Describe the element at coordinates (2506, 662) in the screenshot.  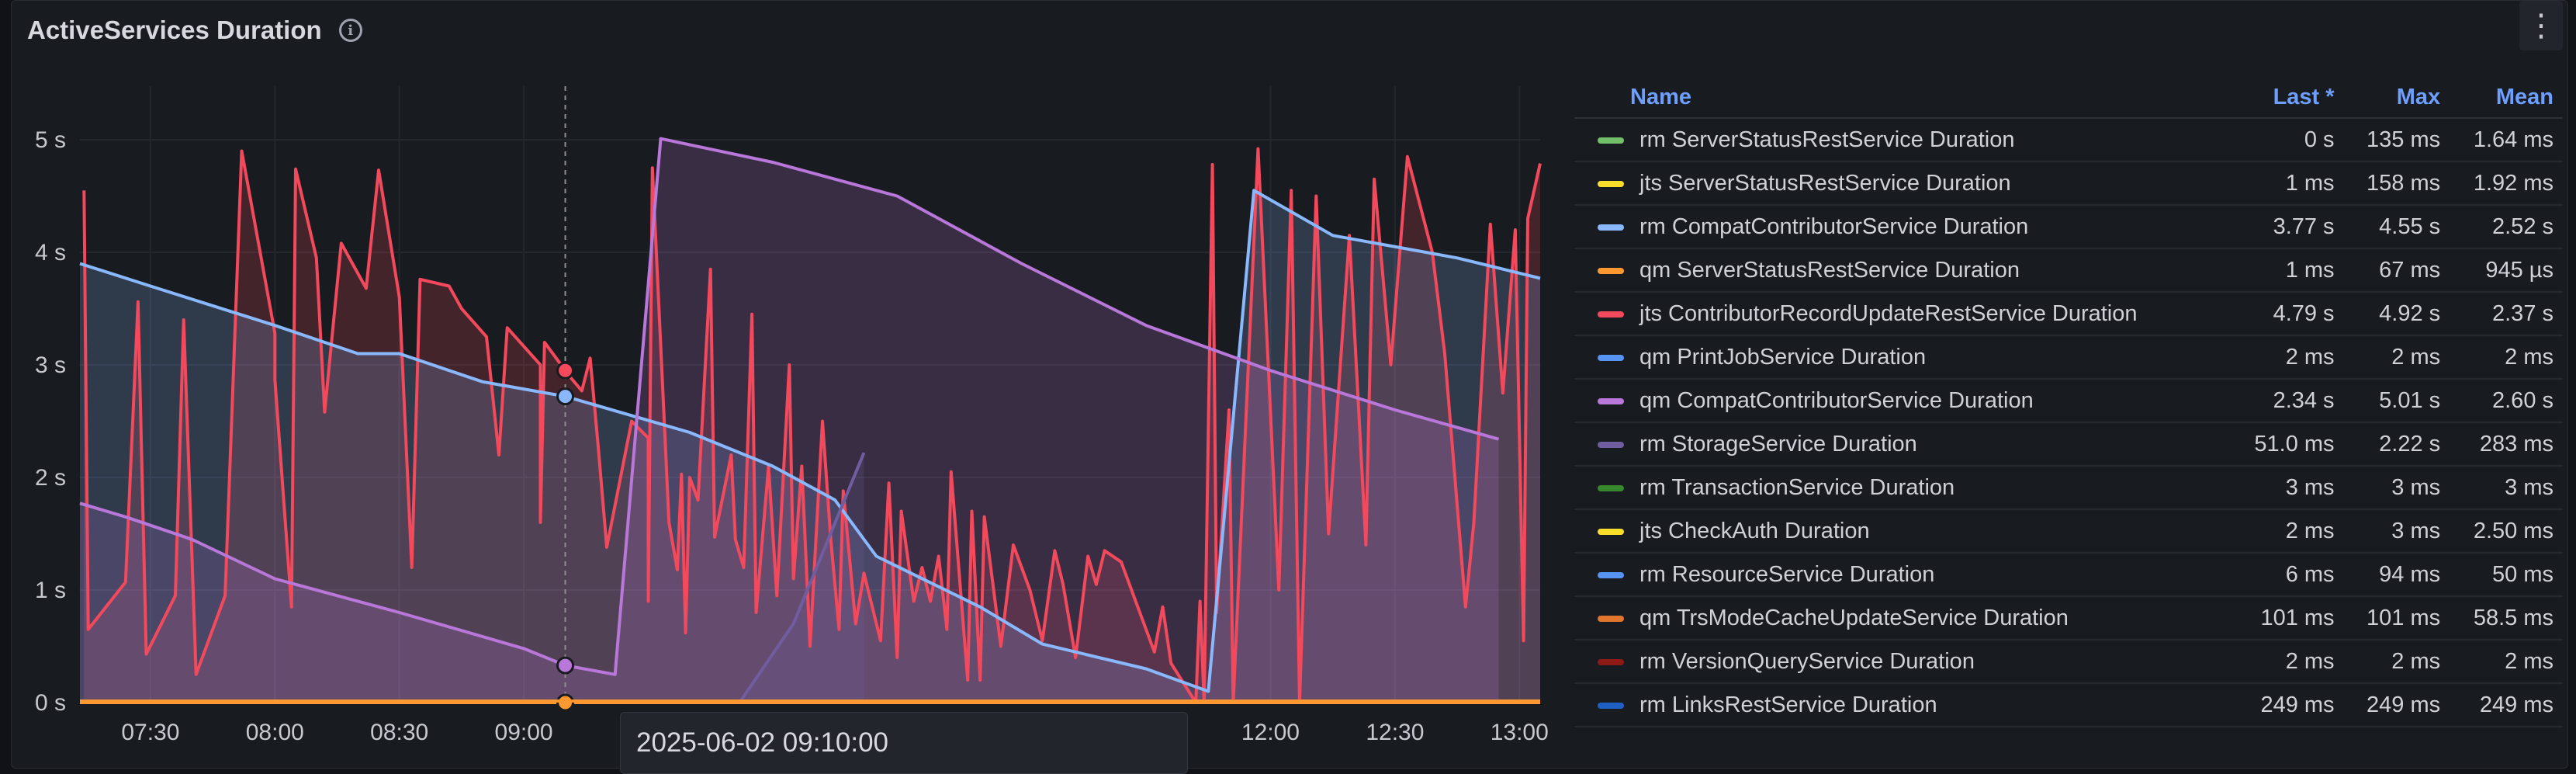
I see `legend-mean-value: 2 ms` at that location.